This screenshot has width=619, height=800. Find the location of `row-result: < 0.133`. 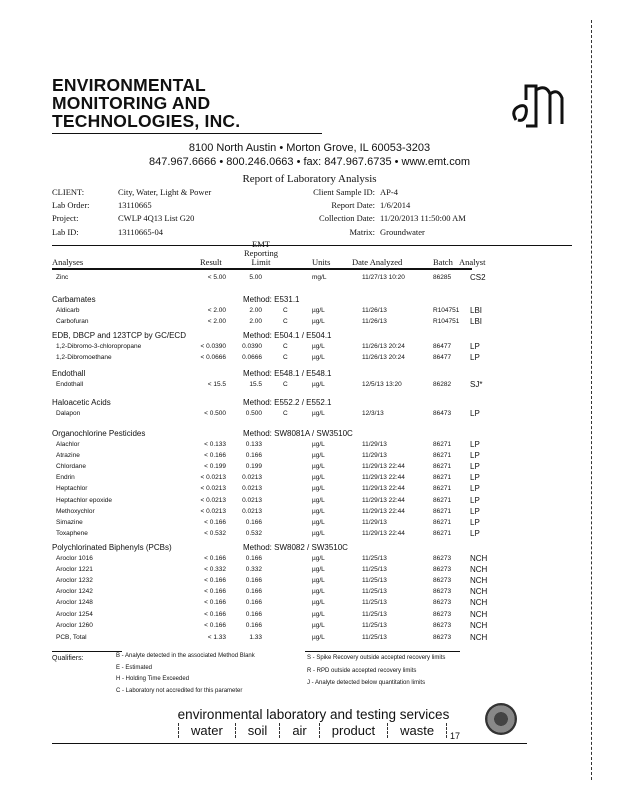

row-result: < 0.133 is located at coordinates (215, 444).